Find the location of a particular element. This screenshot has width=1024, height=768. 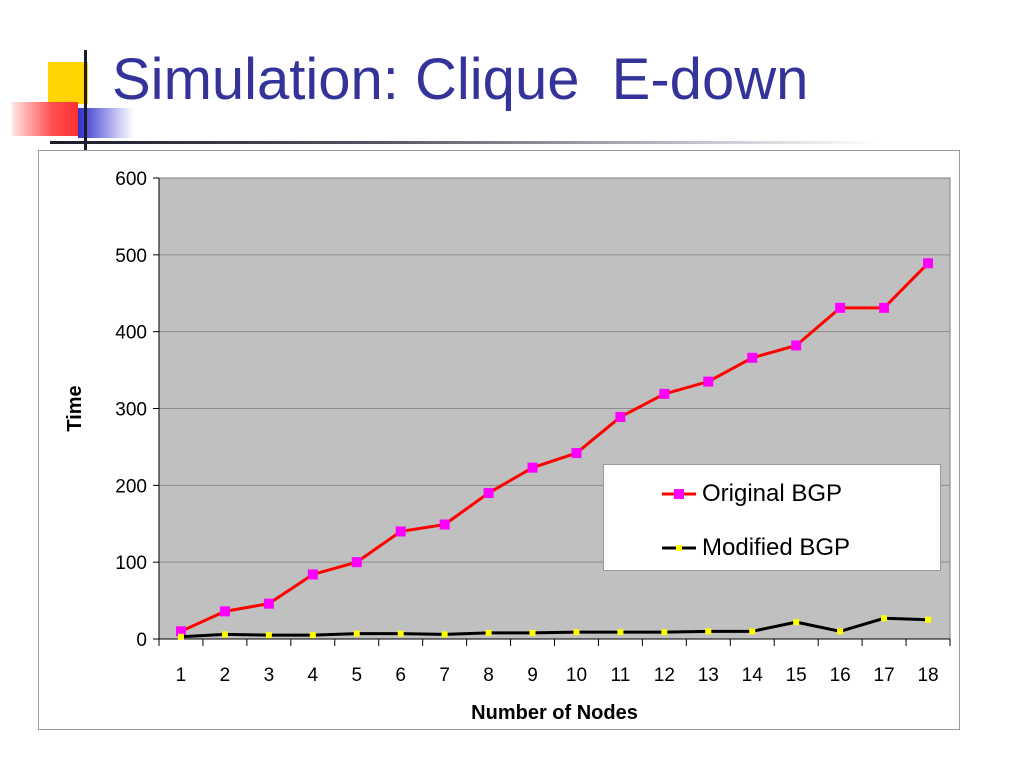

x-tick-label: 6 is located at coordinates (400, 675).